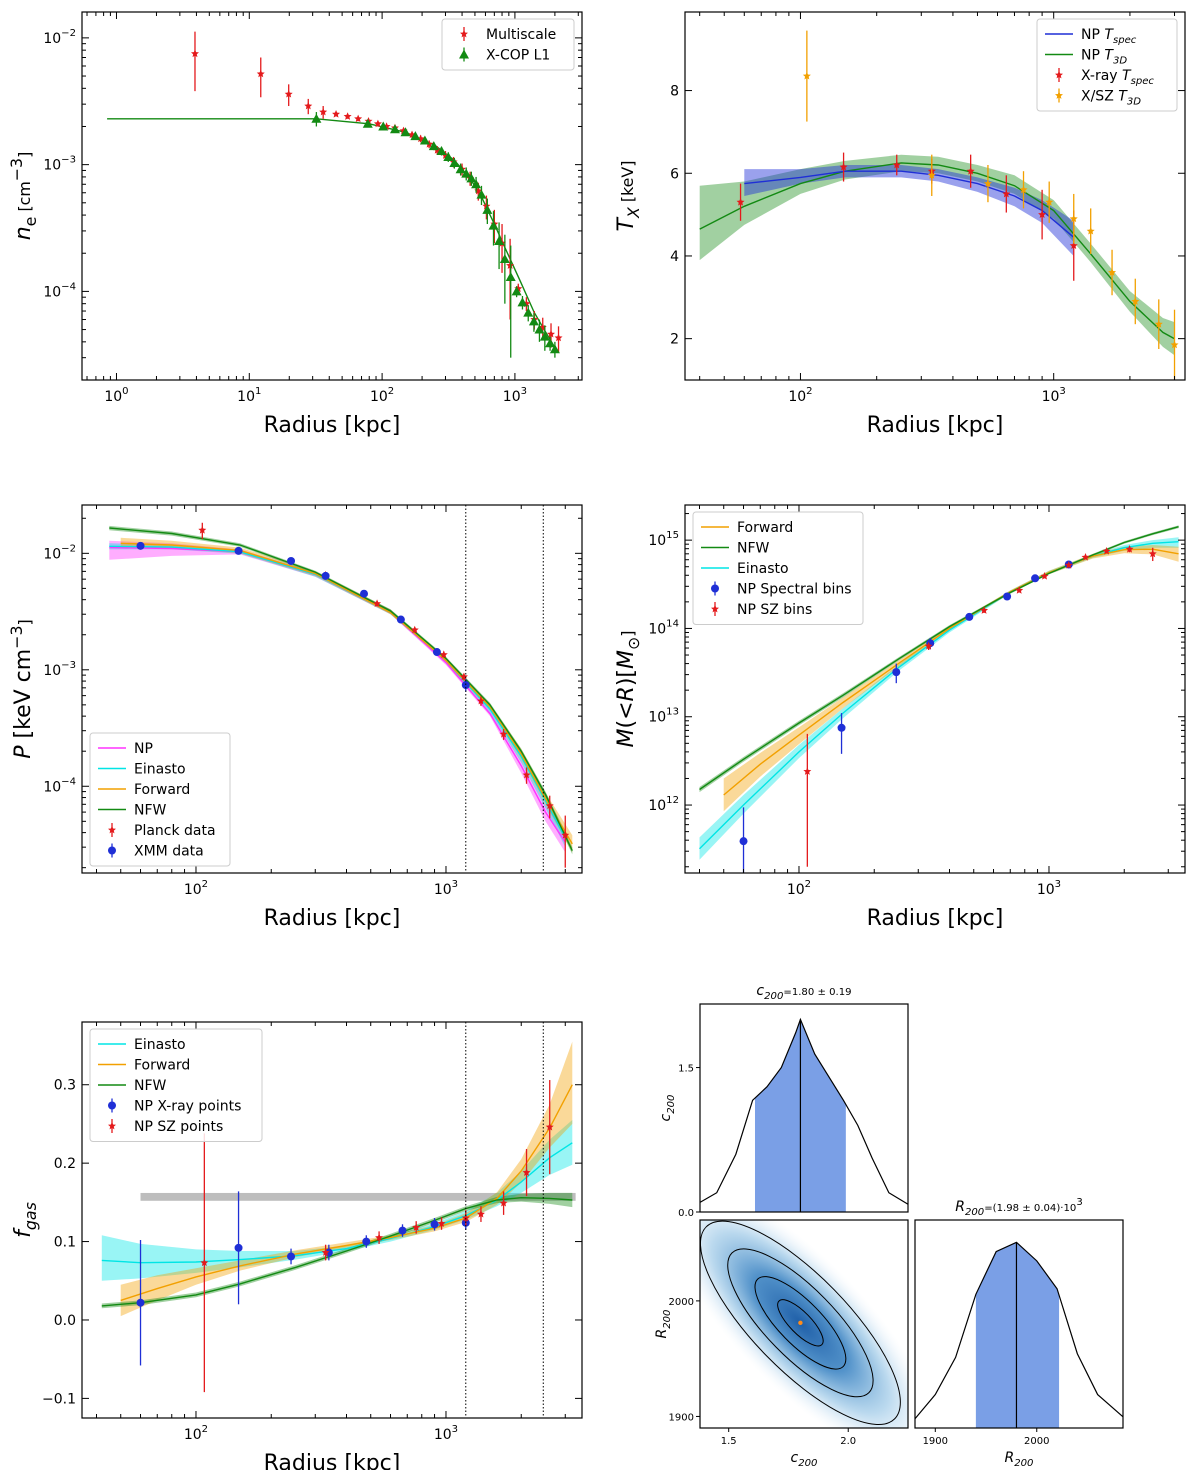 Image resolution: width=1200 pixels, height=1470 pixels. Describe the element at coordinates (937, 251) in the screenshot. I see `line-np-t-3d` at that location.